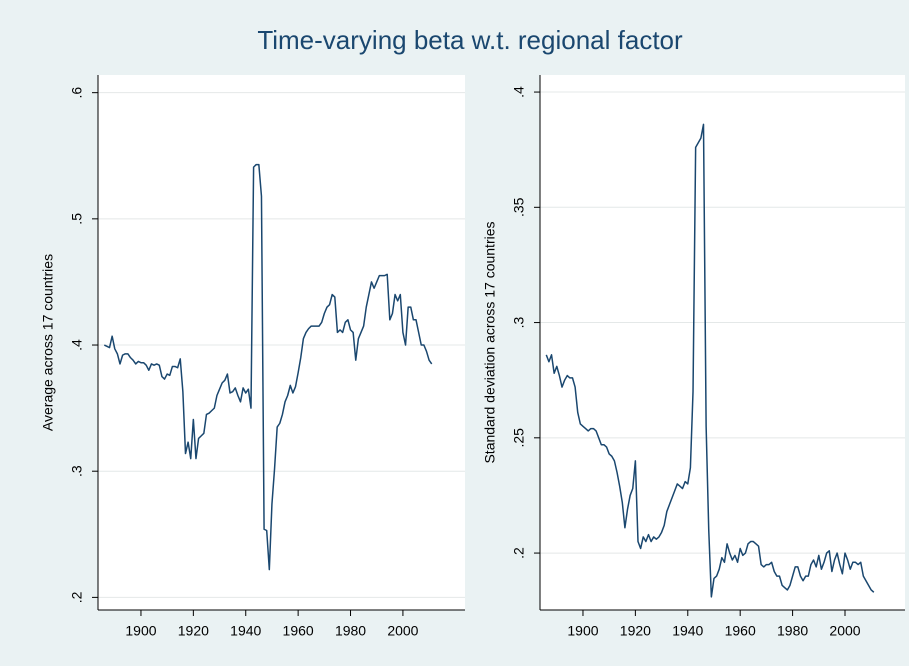  Describe the element at coordinates (77, 219) in the screenshot. I see `y-tick-label: .5` at that location.